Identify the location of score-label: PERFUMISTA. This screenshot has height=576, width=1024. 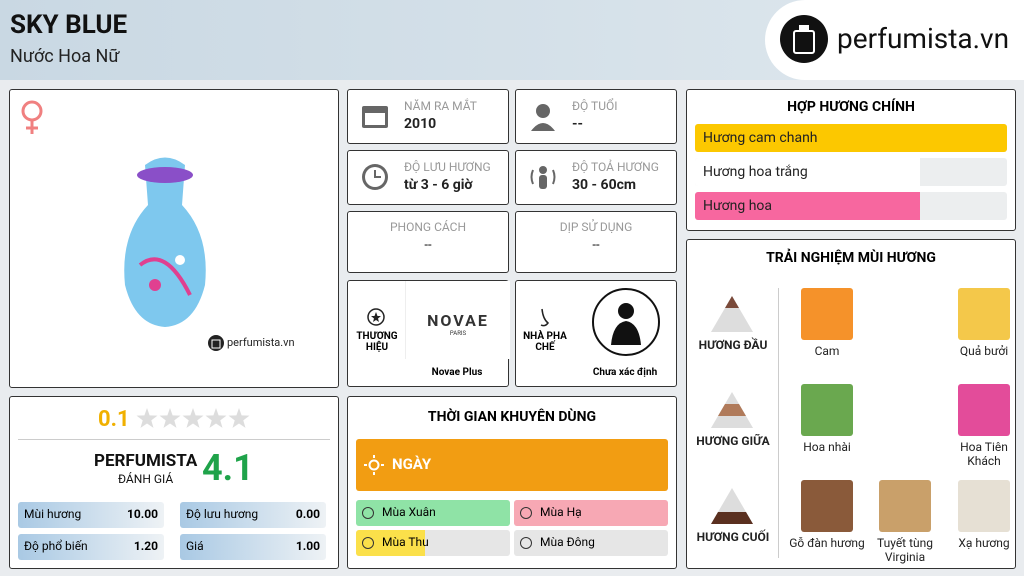
(146, 461).